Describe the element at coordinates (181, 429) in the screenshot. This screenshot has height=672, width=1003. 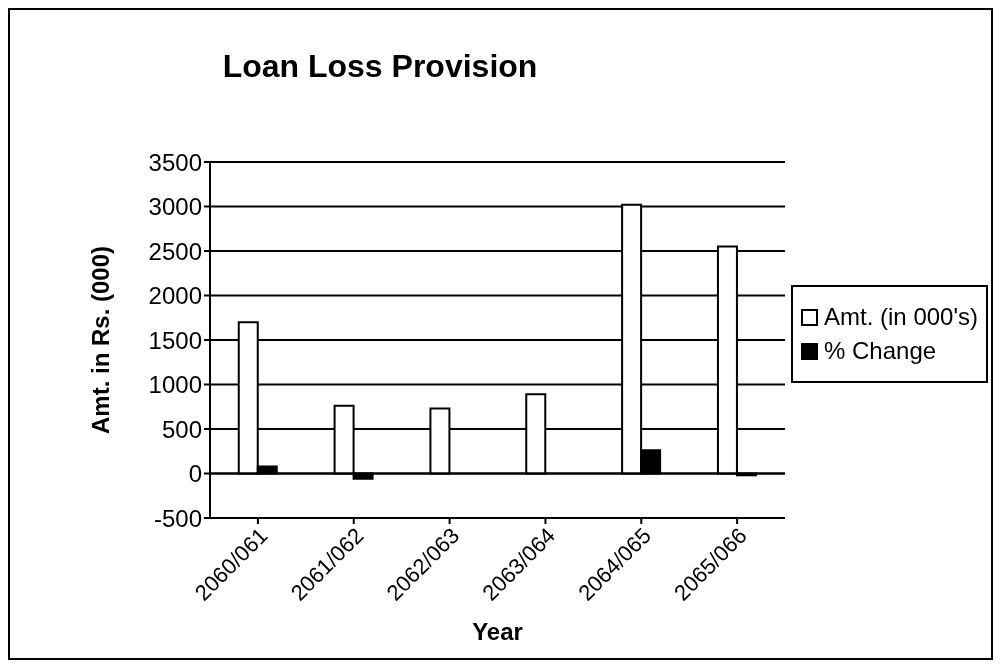
I see `y-tick-label: 500` at that location.